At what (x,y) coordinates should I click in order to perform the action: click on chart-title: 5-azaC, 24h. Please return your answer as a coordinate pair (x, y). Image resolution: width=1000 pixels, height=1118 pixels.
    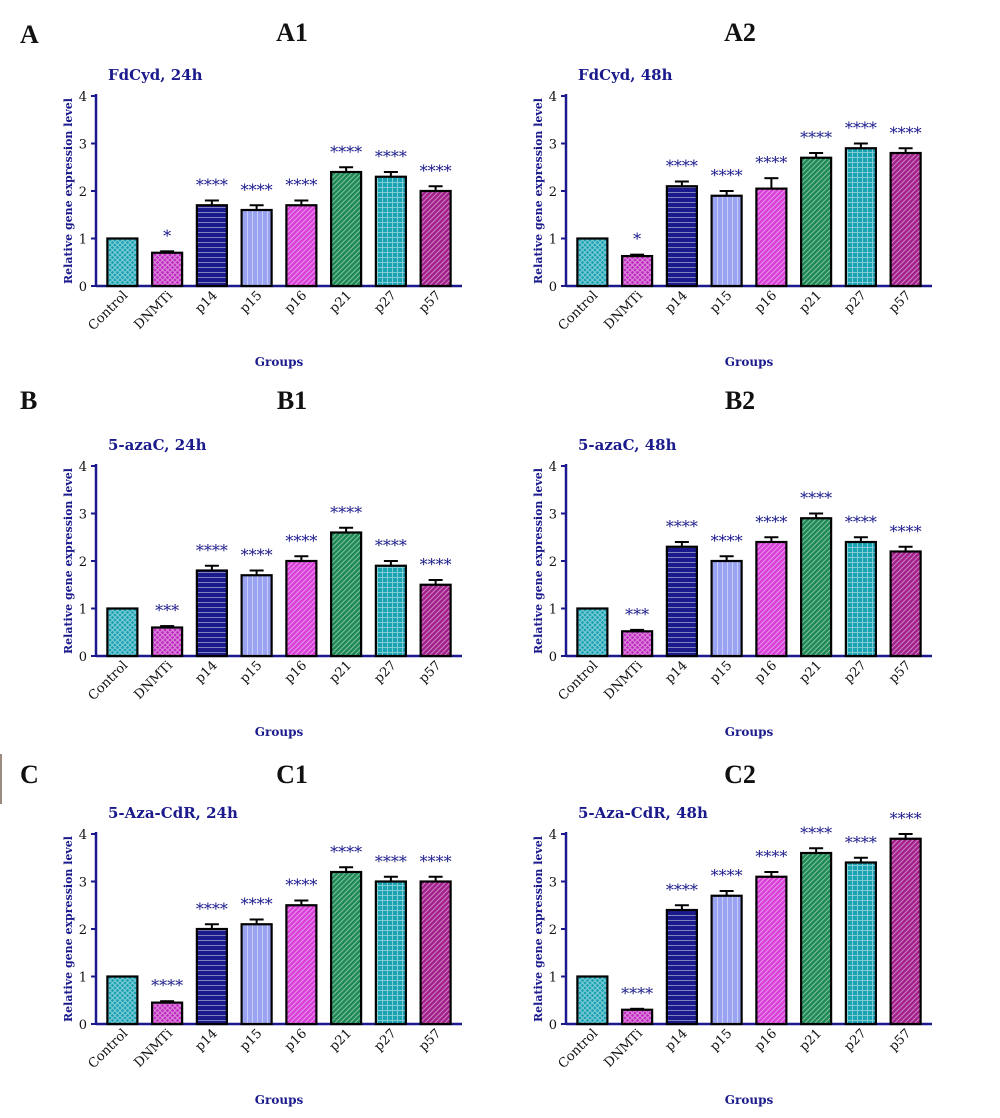
    Looking at the image, I should click on (157, 445).